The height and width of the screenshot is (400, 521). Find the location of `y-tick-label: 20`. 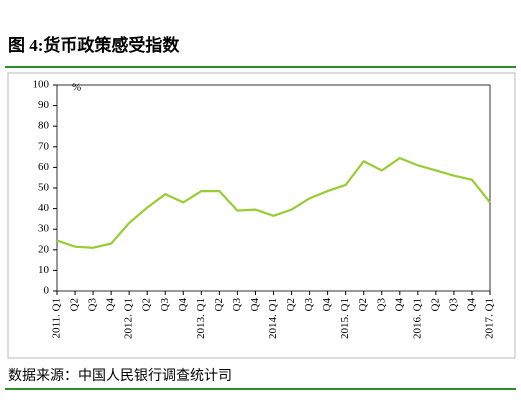

y-tick-label: 20 is located at coordinates (44, 249).